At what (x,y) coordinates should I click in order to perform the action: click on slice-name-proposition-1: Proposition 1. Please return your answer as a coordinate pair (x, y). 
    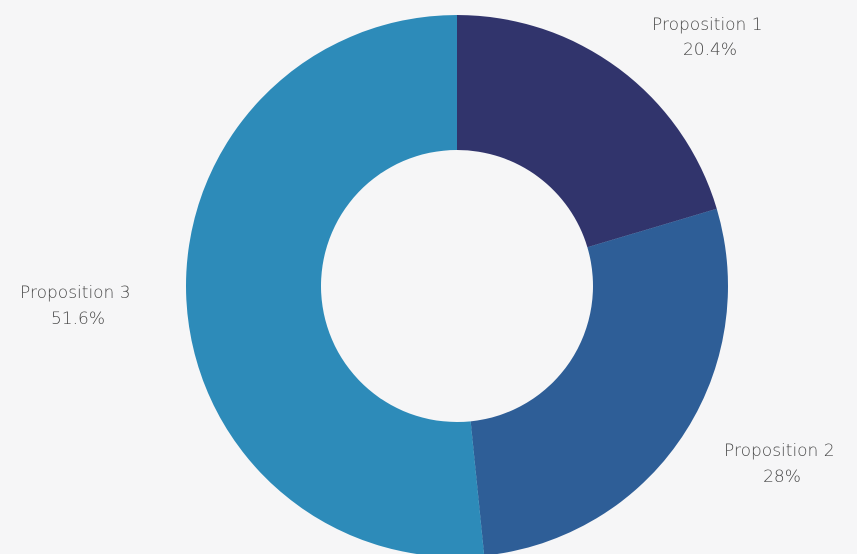
    Looking at the image, I should click on (707, 25).